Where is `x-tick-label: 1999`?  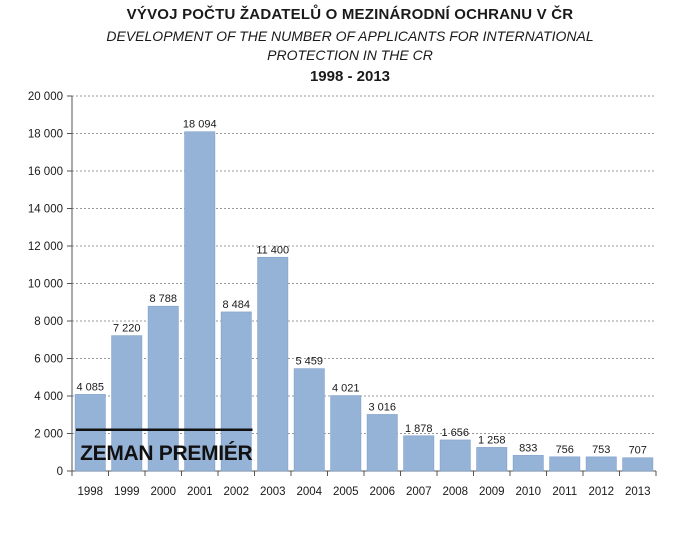 x-tick-label: 1999 is located at coordinates (127, 492).